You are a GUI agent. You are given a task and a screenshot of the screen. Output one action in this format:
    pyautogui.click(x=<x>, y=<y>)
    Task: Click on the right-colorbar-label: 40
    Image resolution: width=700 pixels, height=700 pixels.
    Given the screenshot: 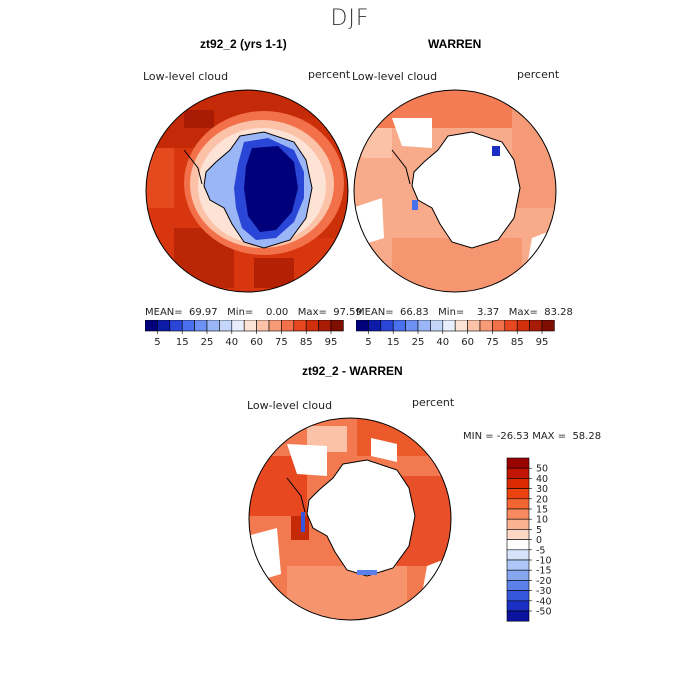 What is the action you would take?
    pyautogui.click(x=442, y=342)
    